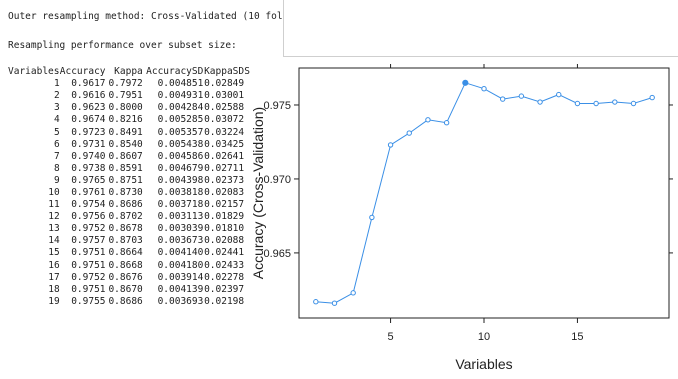  What do you see at coordinates (129, 132) in the screenshot?
I see `table-row: 5 0.9723 0.8491 0.005357 0.03224` at bounding box center [129, 132].